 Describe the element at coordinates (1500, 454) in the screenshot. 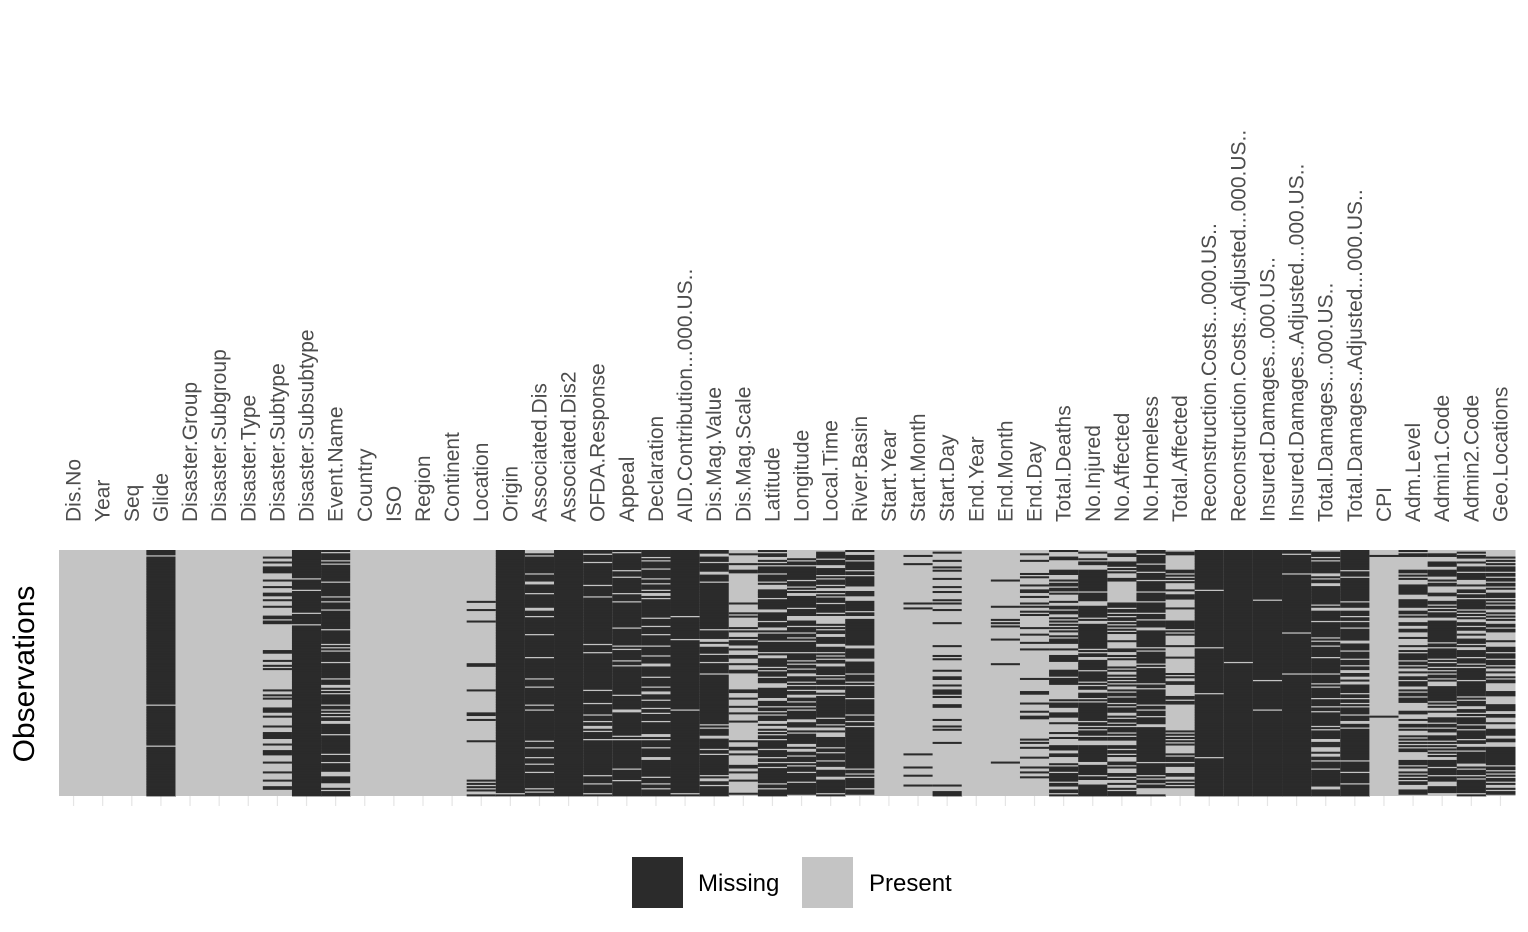

I see `column-label: Geo.Locations` at that location.